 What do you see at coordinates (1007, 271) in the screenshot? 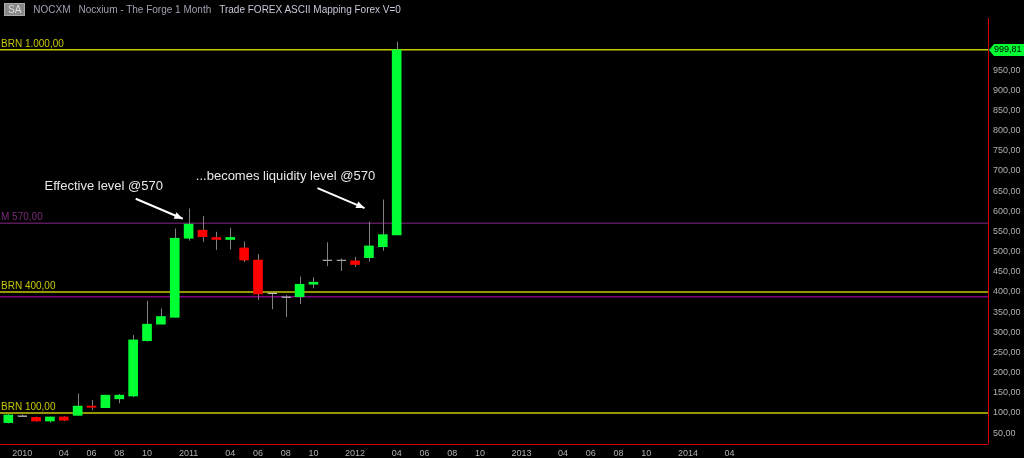
I see `y-tick-label: 450,00` at bounding box center [1007, 271].